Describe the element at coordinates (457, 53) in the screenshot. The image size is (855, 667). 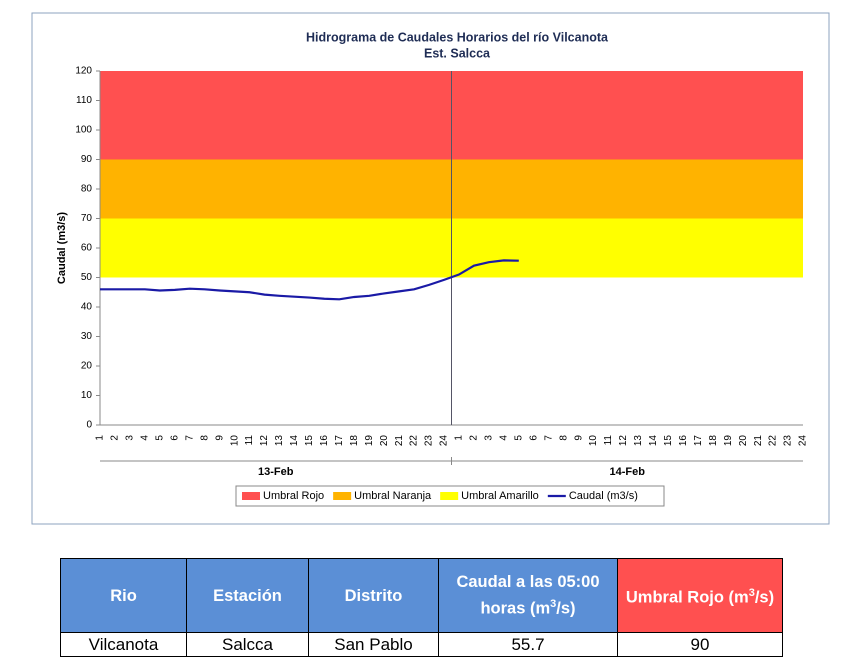
I see `chart-subtitle: Est. Salcca` at that location.